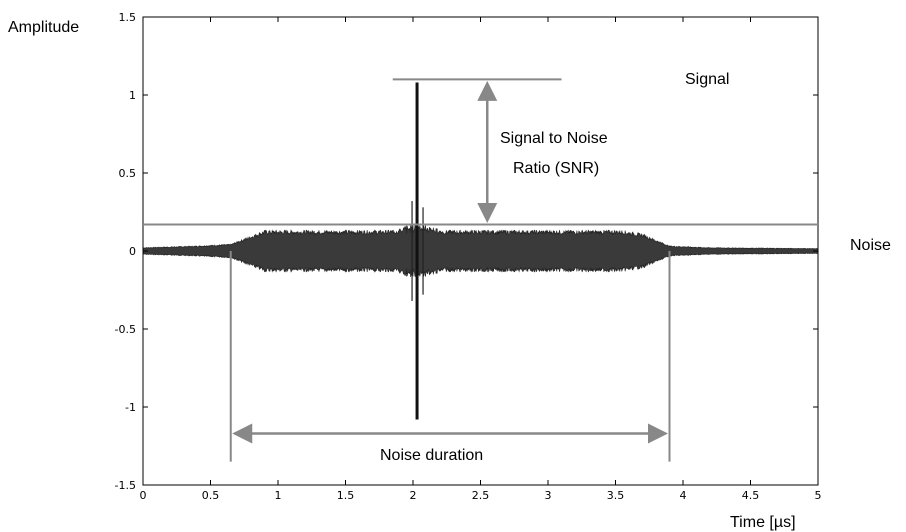 Image resolution: width=906 pixels, height=532 pixels. What do you see at coordinates (556, 168) in the screenshot?
I see `snr-label-line2: Ratio (SNR)` at bounding box center [556, 168].